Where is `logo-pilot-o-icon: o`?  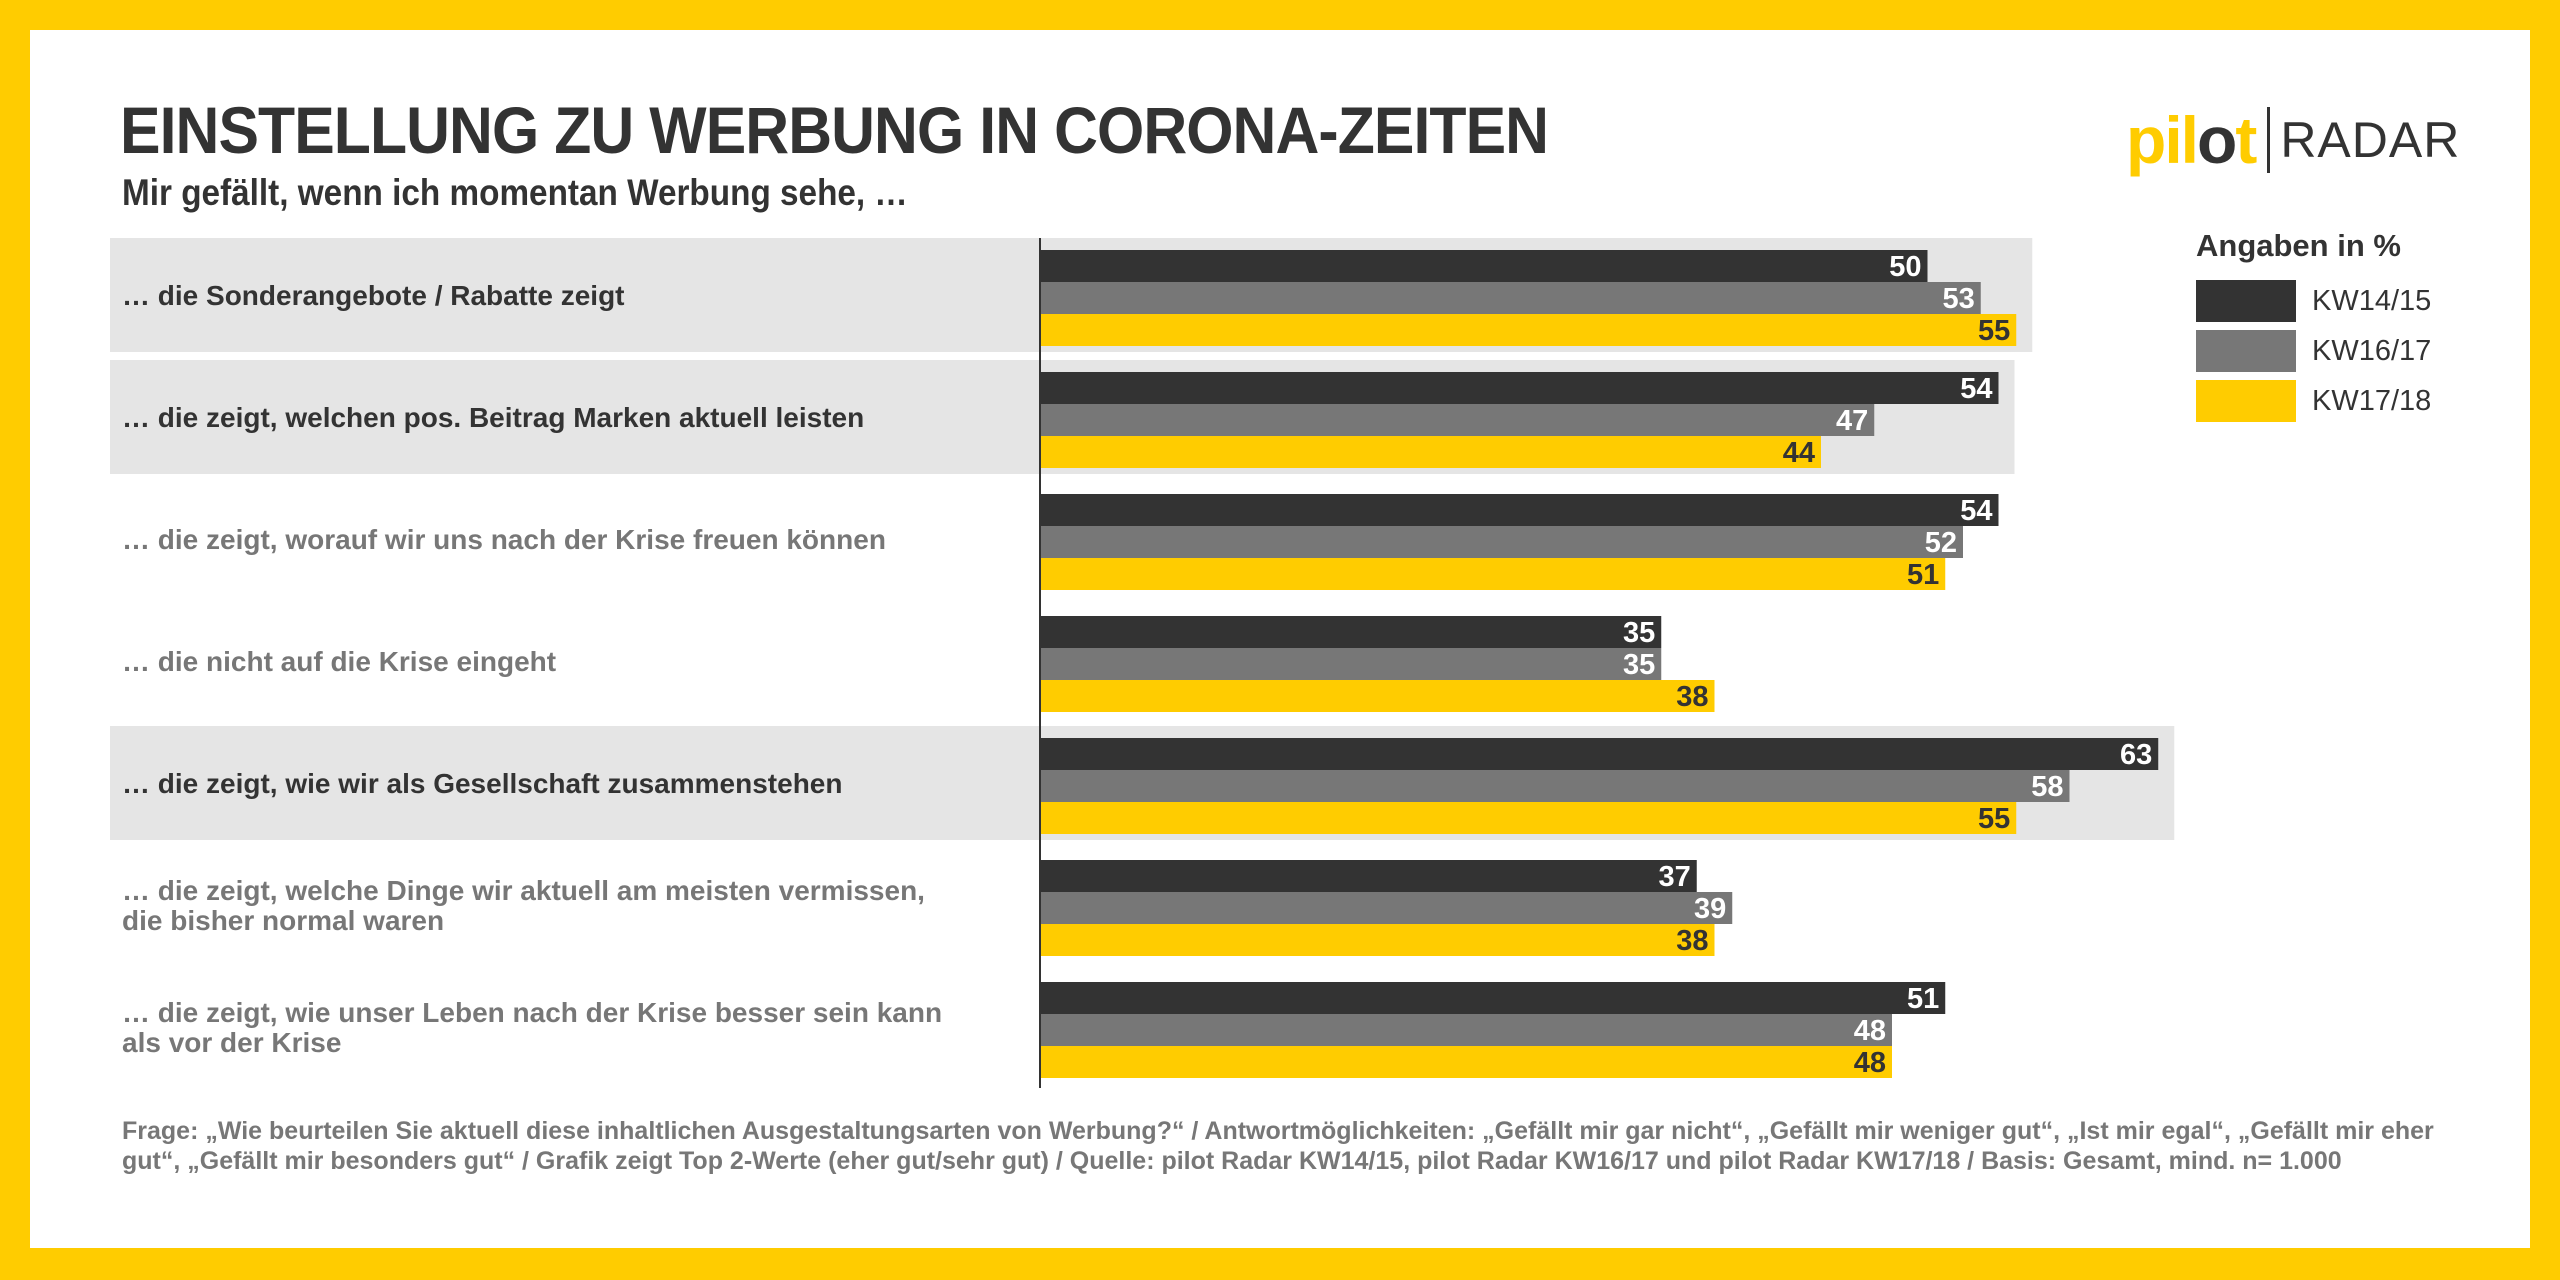
logo-pilot-o-icon: o is located at coordinates (2217, 140).